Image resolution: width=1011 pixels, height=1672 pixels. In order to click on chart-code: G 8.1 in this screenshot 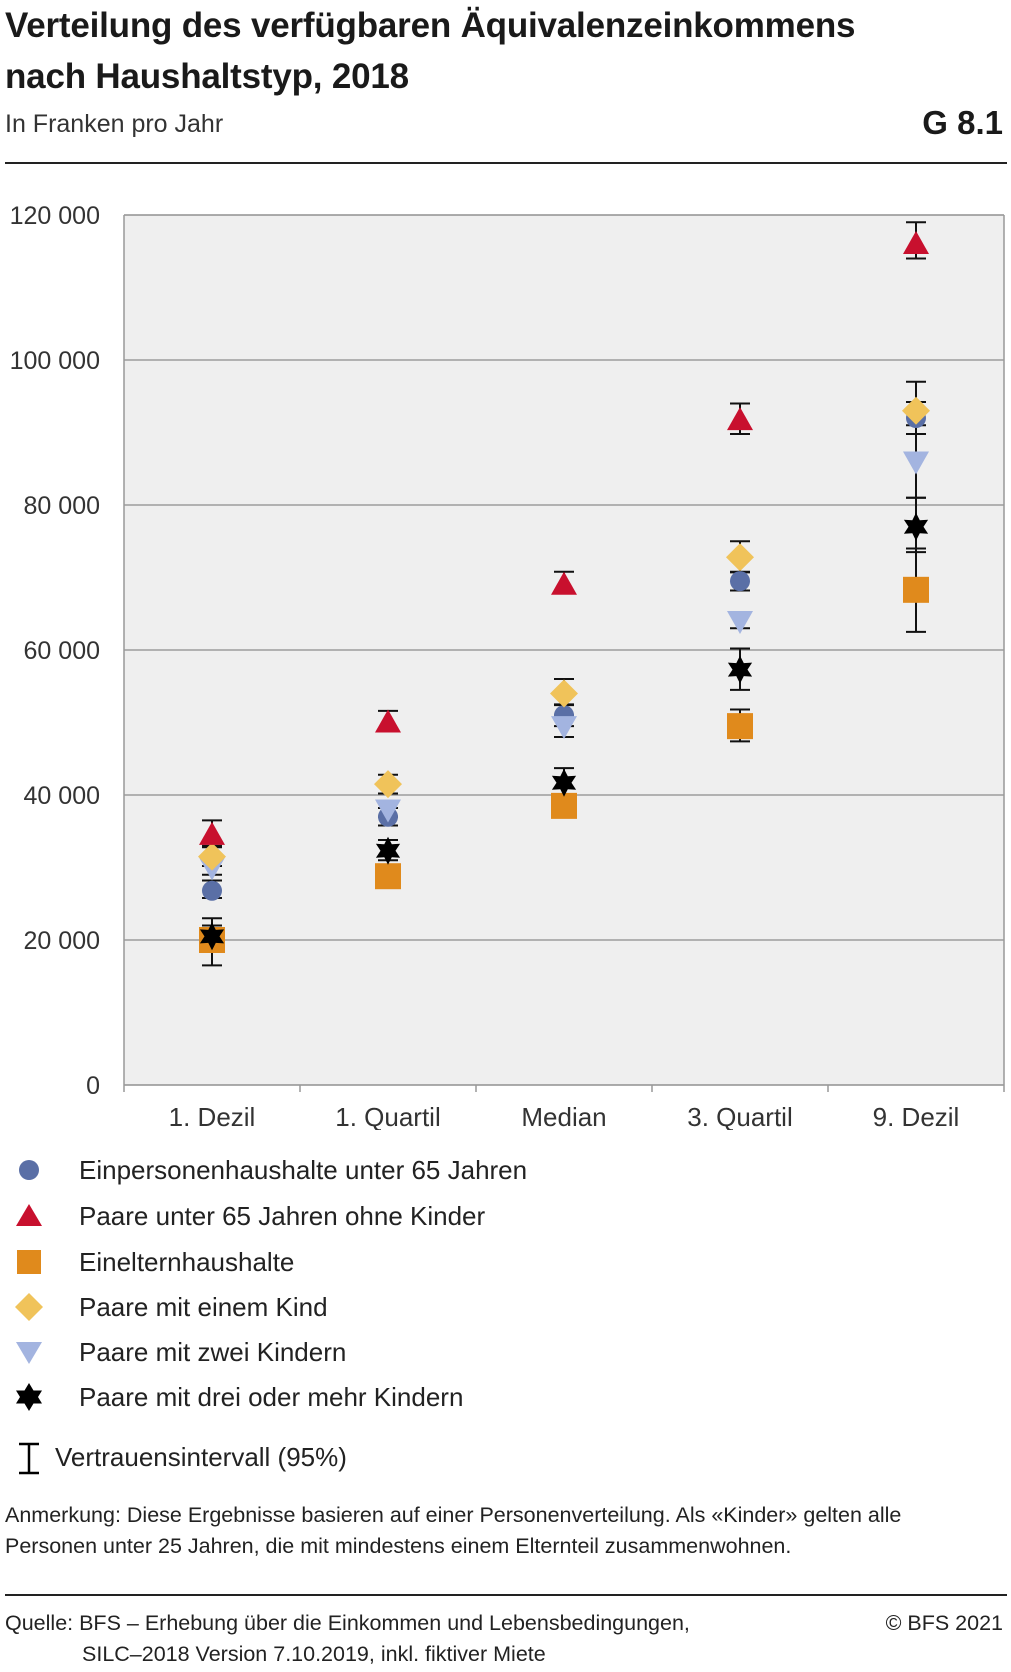, I will do `click(962, 122)`.